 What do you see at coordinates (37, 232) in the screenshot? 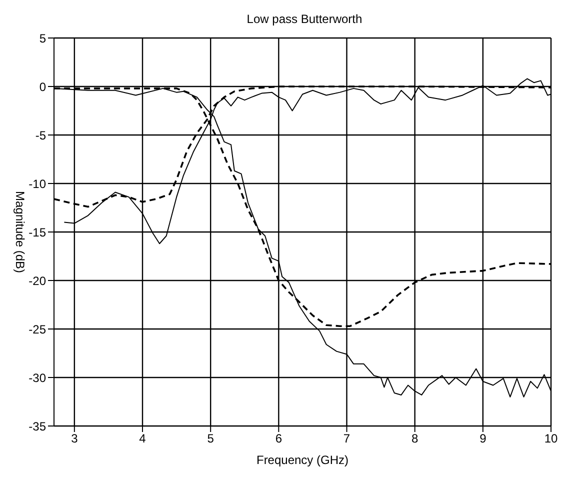
I see `y-tick-label: -15` at bounding box center [37, 232].